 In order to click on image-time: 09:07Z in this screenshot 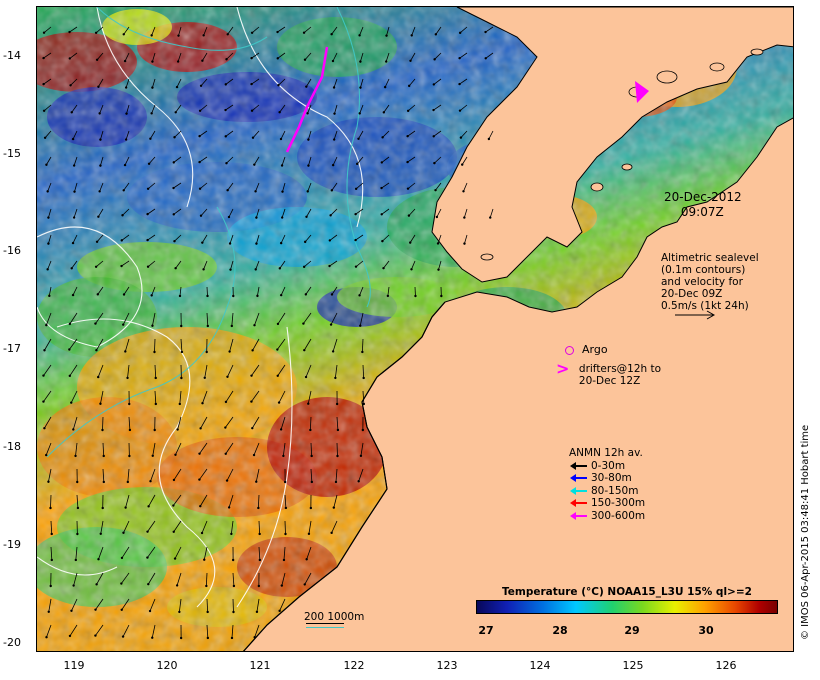, I will do `click(702, 212)`.